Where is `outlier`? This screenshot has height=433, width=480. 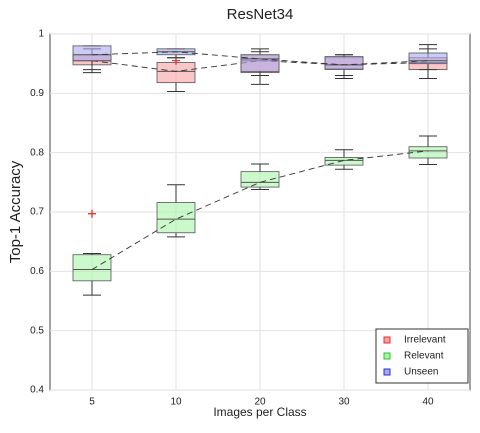
outlier is located at coordinates (92, 213).